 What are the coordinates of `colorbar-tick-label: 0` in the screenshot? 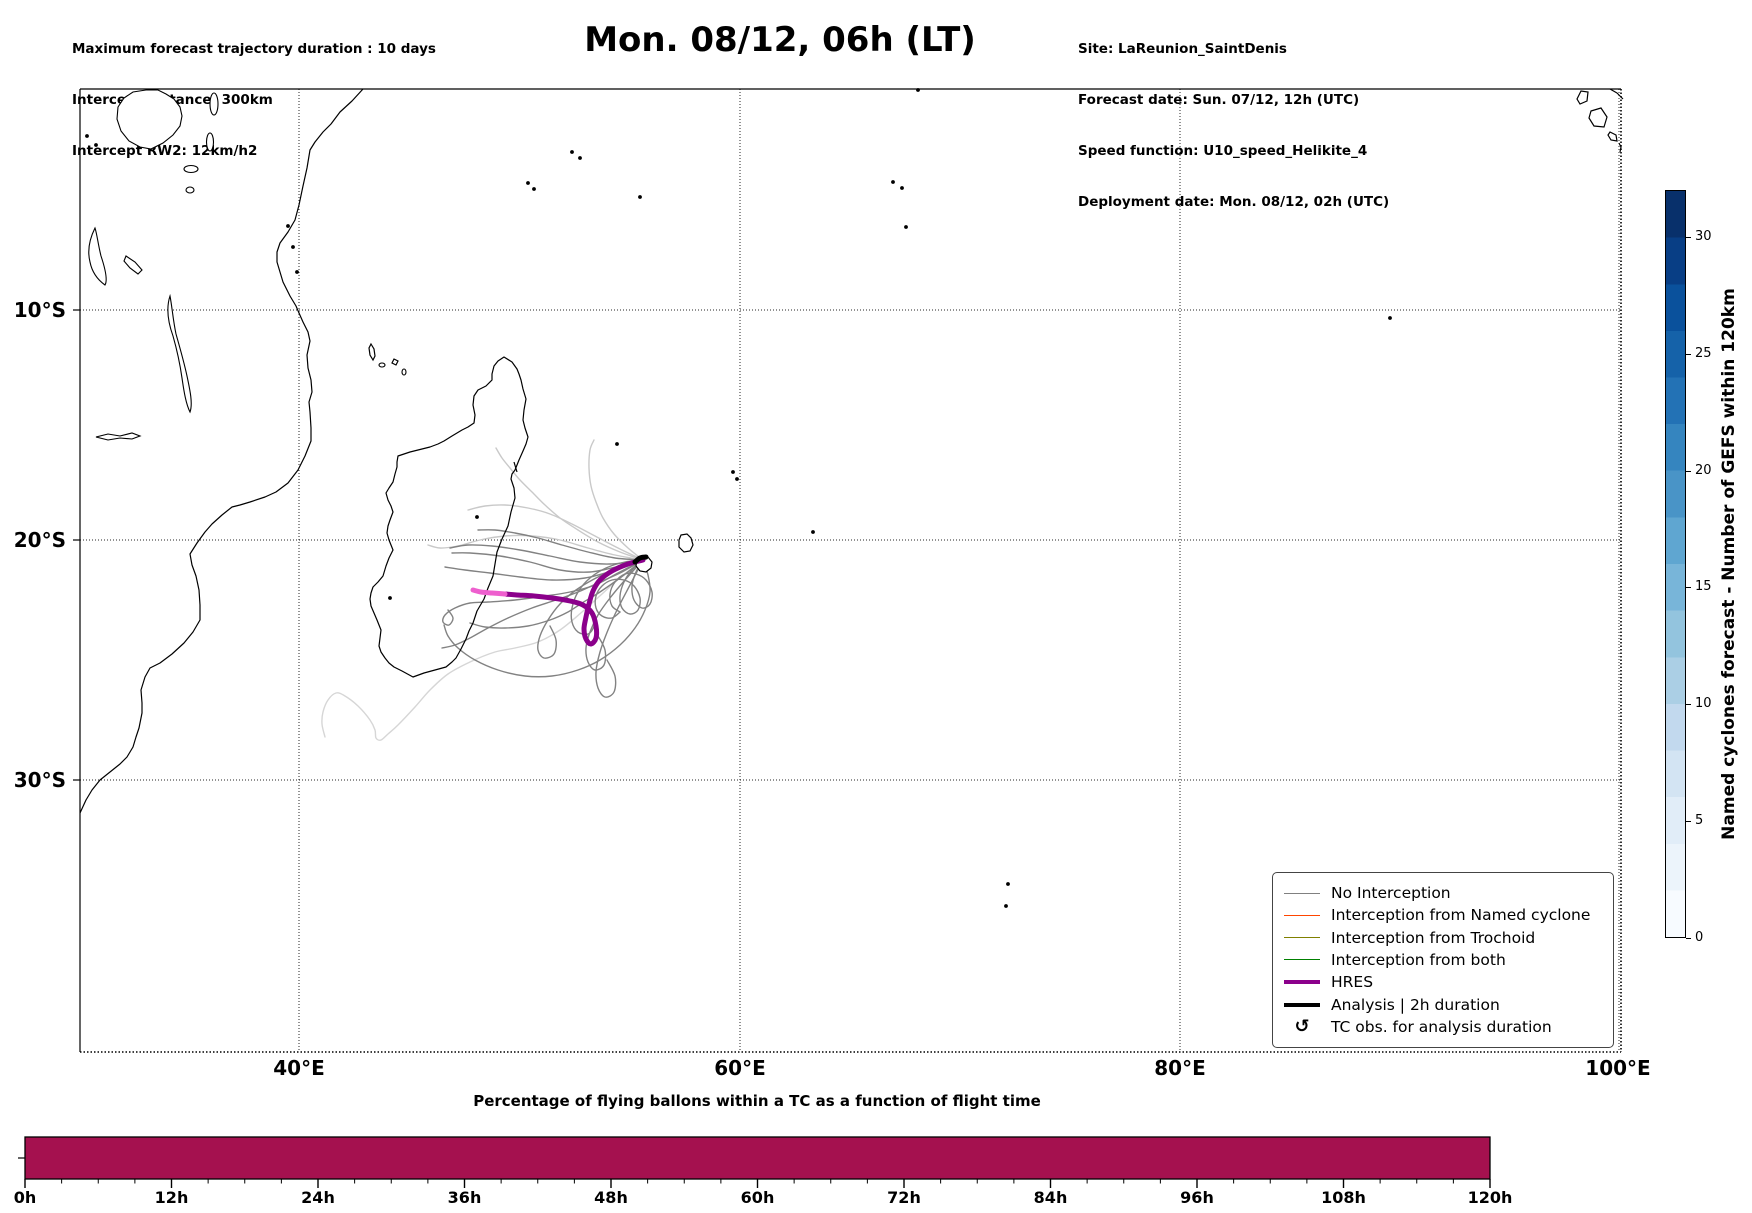 It's located at (1699, 937).